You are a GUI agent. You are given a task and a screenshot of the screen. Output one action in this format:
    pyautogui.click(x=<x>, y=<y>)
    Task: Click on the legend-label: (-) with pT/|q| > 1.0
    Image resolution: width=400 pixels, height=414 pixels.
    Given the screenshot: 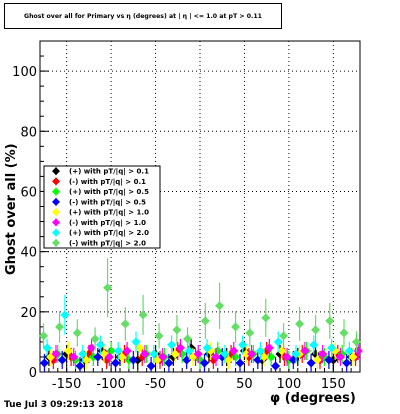 What is the action you would take?
    pyautogui.click(x=107, y=223)
    